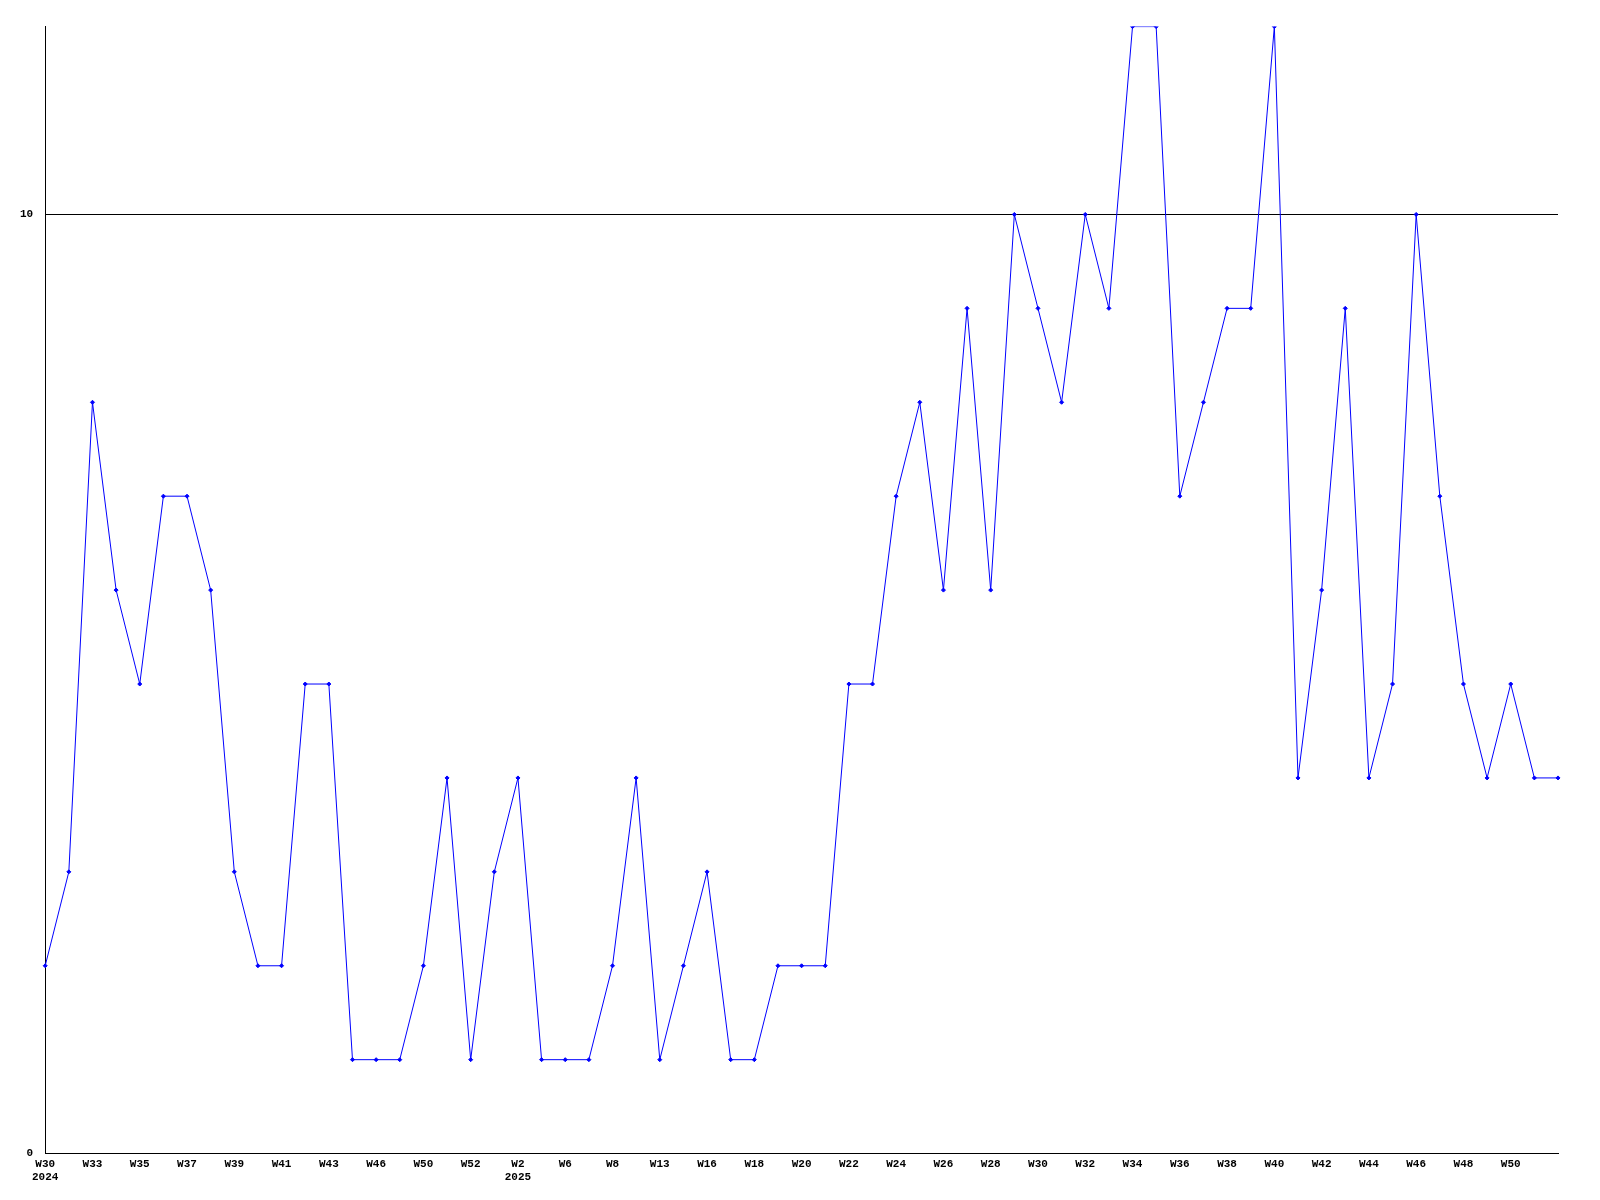 The width and height of the screenshot is (1600, 1200). Describe the element at coordinates (30, 1153) in the screenshot. I see `y-tick-label: 0` at that location.